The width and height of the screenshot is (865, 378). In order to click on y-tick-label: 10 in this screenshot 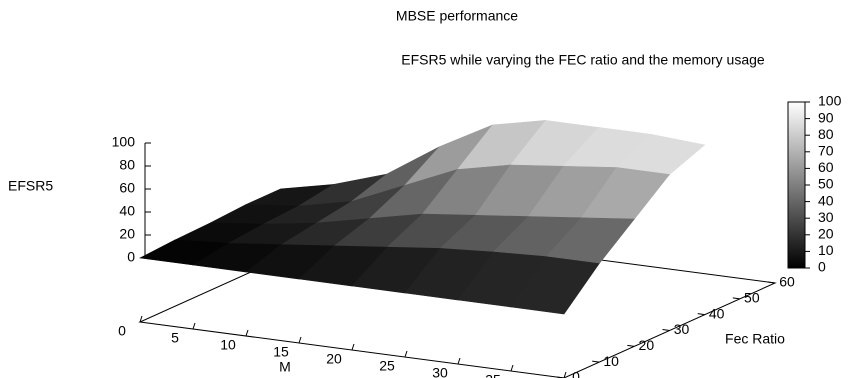, I will do `click(611, 361)`.